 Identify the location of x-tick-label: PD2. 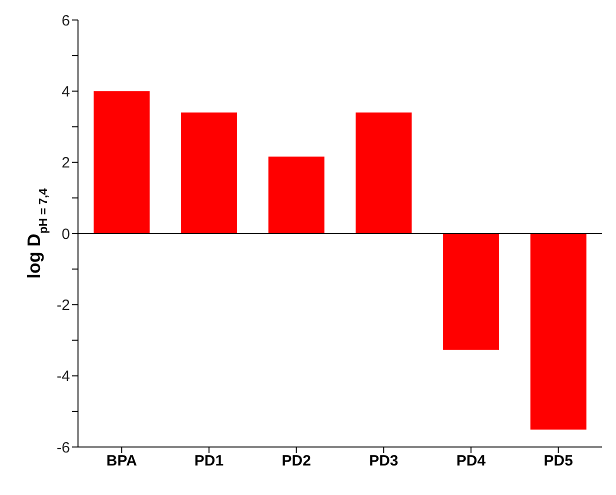
(296, 461).